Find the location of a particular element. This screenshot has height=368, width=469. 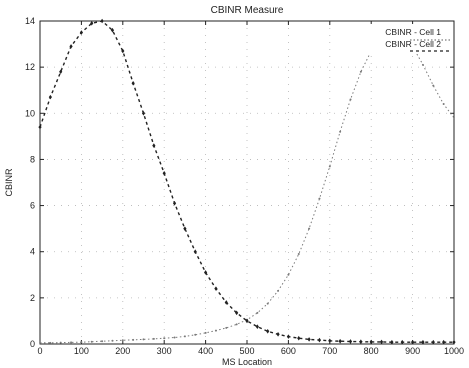

x-tick-label-300: 300 is located at coordinates (164, 351).